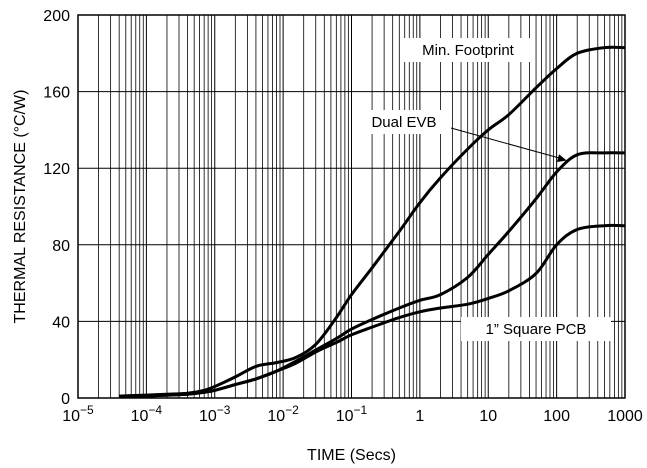 The width and height of the screenshot is (647, 468). What do you see at coordinates (147, 414) in the screenshot?
I see `x-tick-label: 10⁻⁴` at bounding box center [147, 414].